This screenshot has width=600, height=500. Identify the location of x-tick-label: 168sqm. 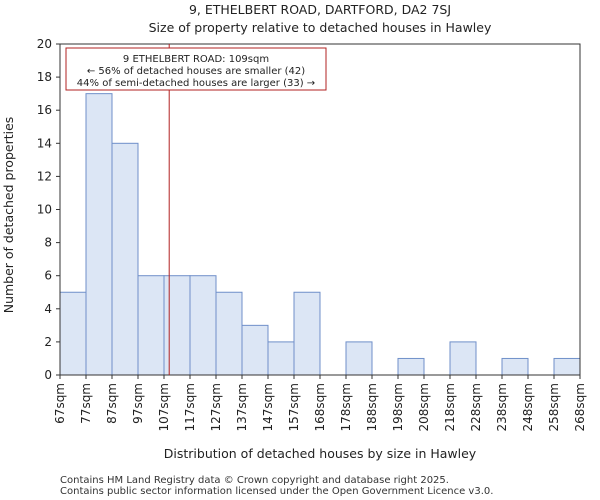
(320, 407).